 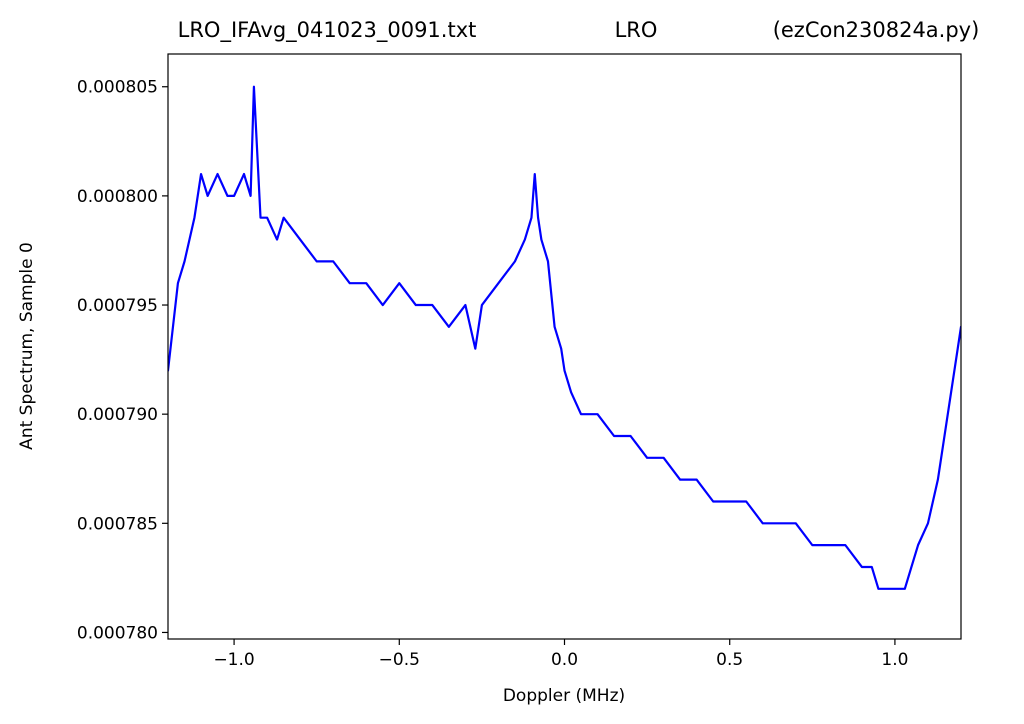 I want to click on x-tick-label: −0.5, so click(x=399, y=660).